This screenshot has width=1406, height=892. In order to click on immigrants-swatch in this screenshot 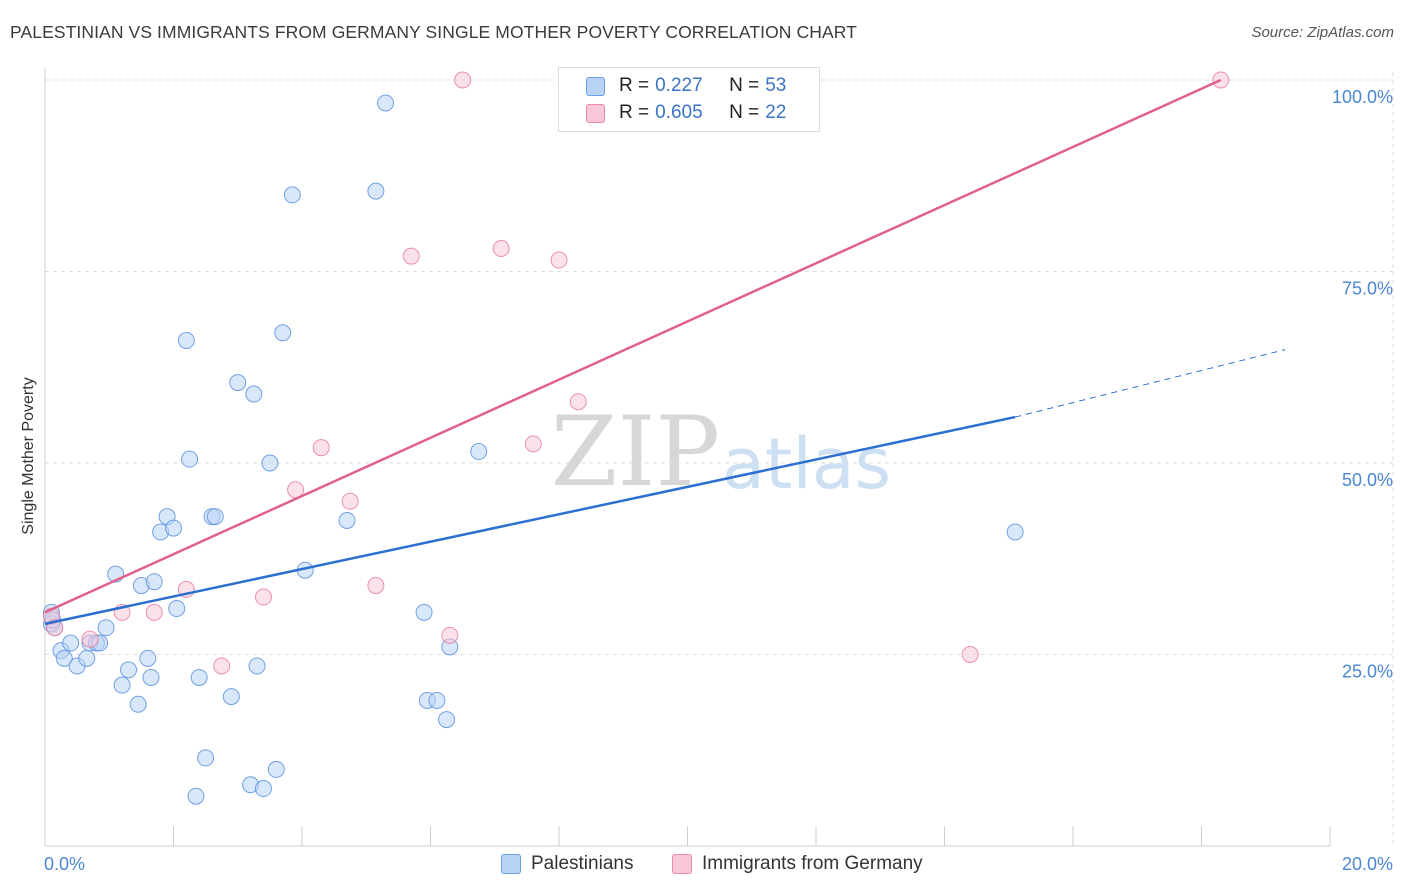, I will do `click(595, 113)`.